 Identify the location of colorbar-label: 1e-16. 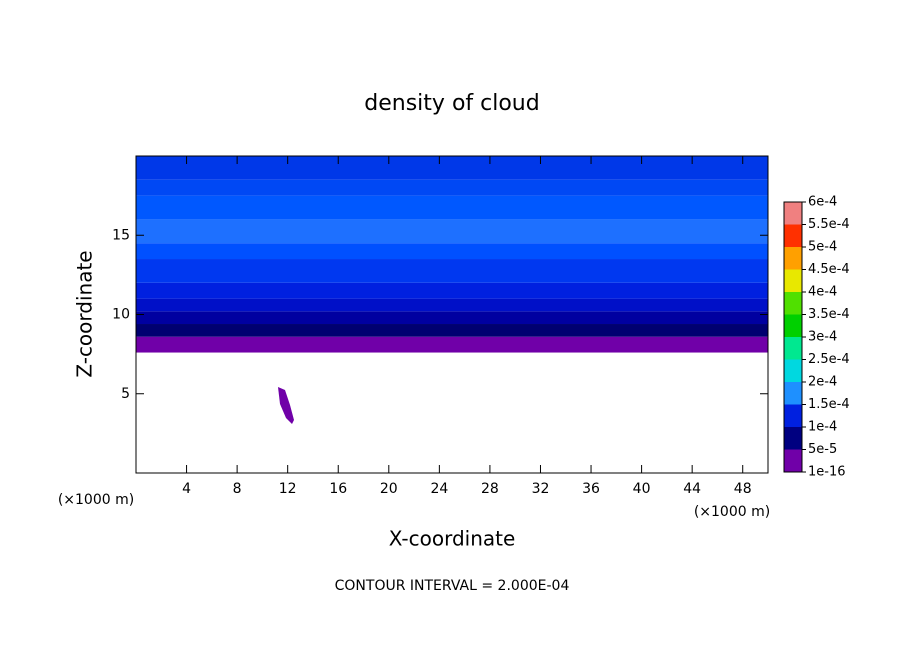
(827, 472).